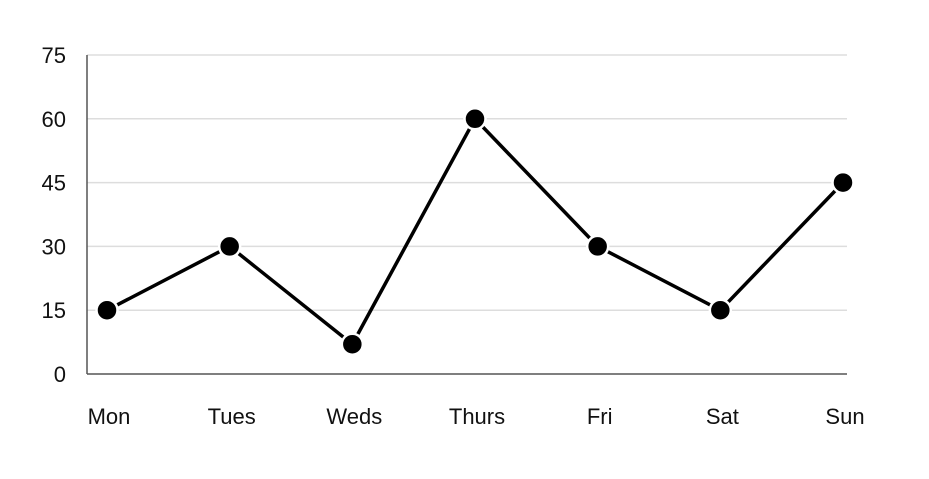 This screenshot has width=929, height=479. Describe the element at coordinates (54, 246) in the screenshot. I see `y-tick-label: 30` at that location.